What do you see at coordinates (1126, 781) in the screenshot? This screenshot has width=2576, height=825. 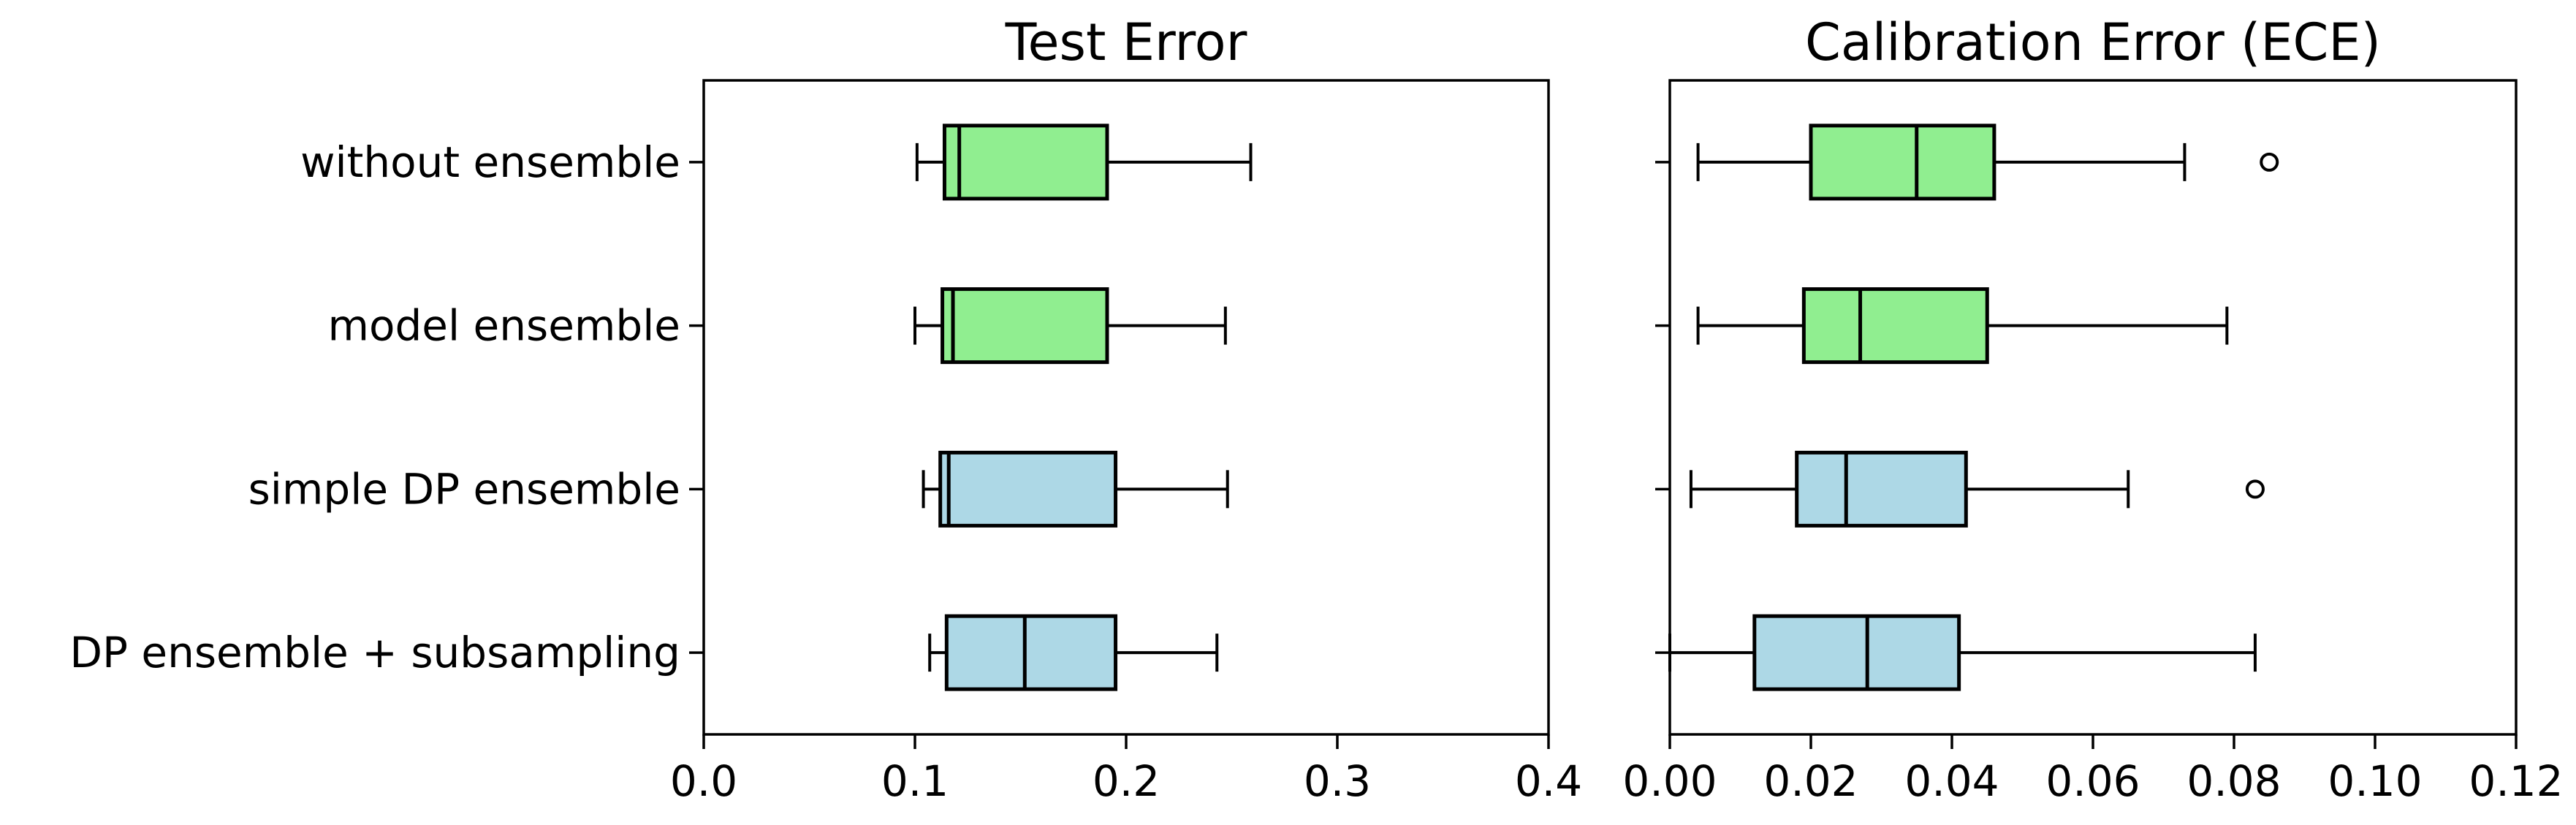 I see `panel-0-x-tick-label: 0.2` at bounding box center [1126, 781].